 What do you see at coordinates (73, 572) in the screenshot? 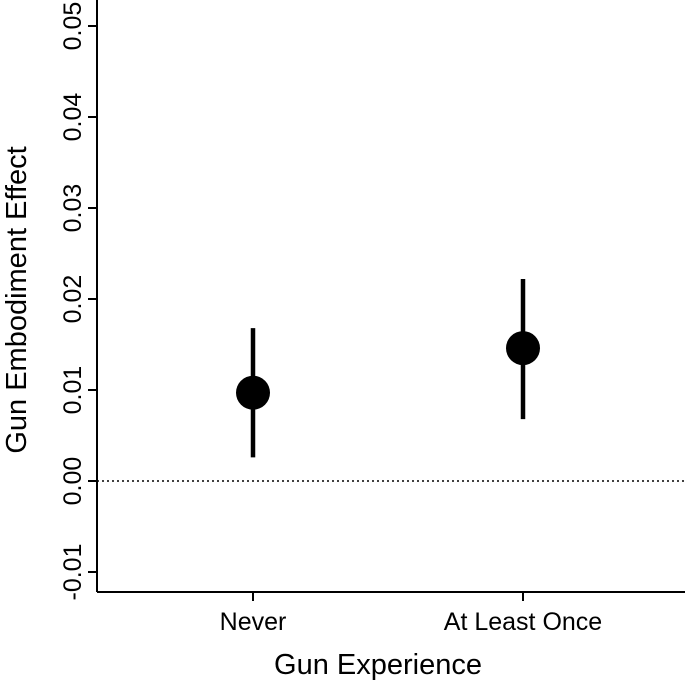
I see `y-tick-label: -0.01` at bounding box center [73, 572].